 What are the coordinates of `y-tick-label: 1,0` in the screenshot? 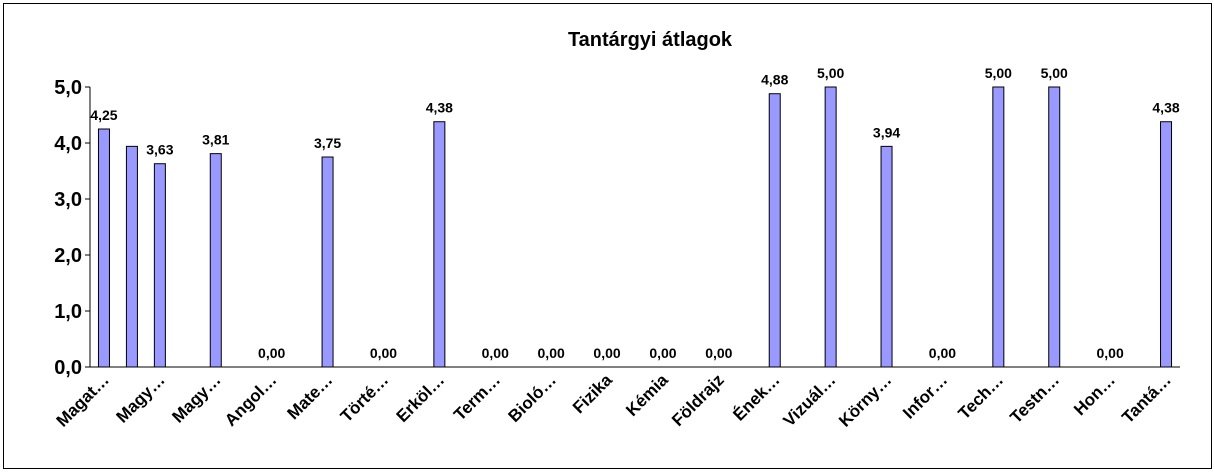 It's located at (68, 312).